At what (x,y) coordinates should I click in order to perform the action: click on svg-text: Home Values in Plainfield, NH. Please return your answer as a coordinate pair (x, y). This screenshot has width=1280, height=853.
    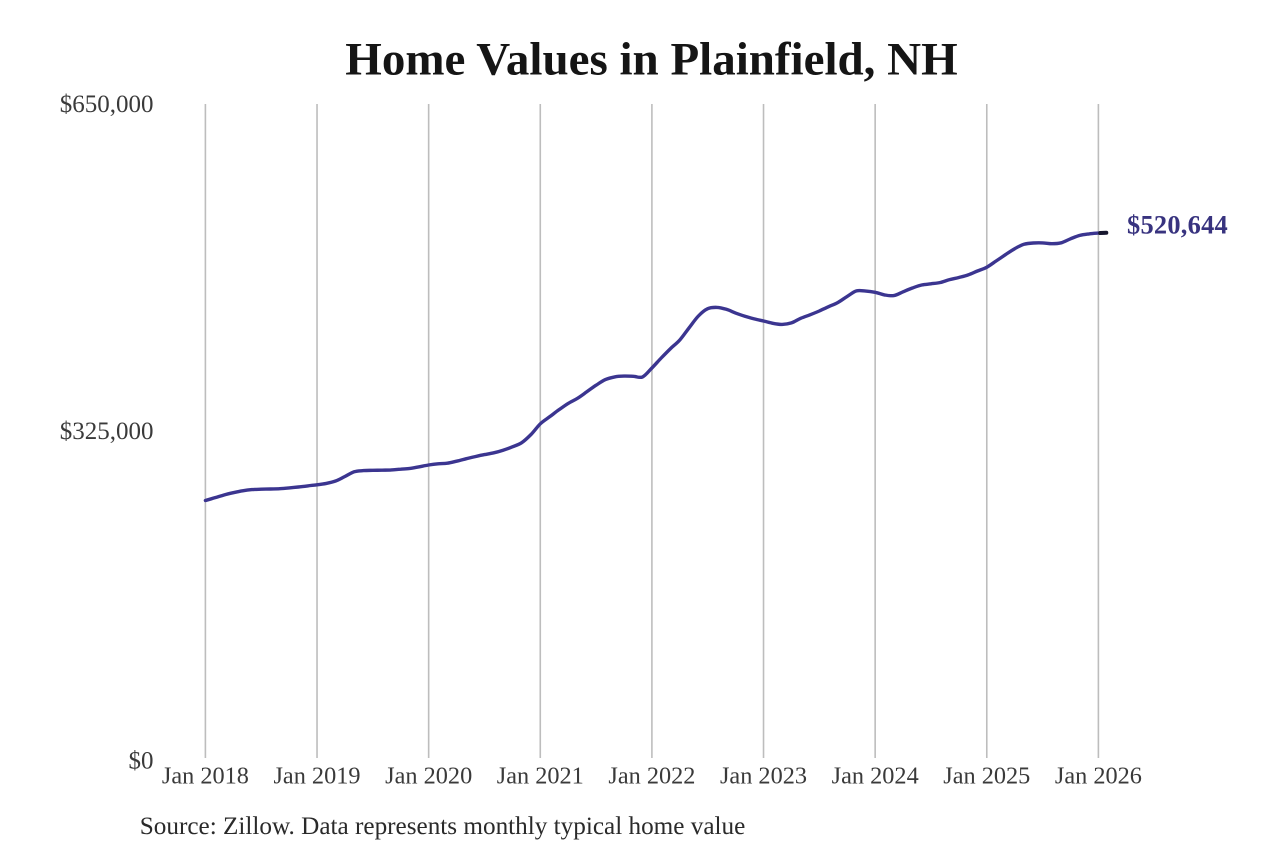
    Looking at the image, I should click on (651, 59).